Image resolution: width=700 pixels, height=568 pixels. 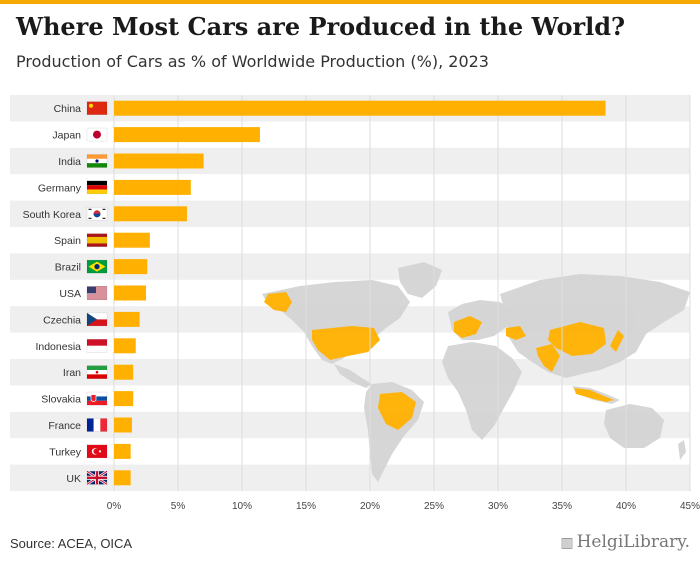 What do you see at coordinates (67, 241) in the screenshot?
I see `category-label: Spain` at bounding box center [67, 241].